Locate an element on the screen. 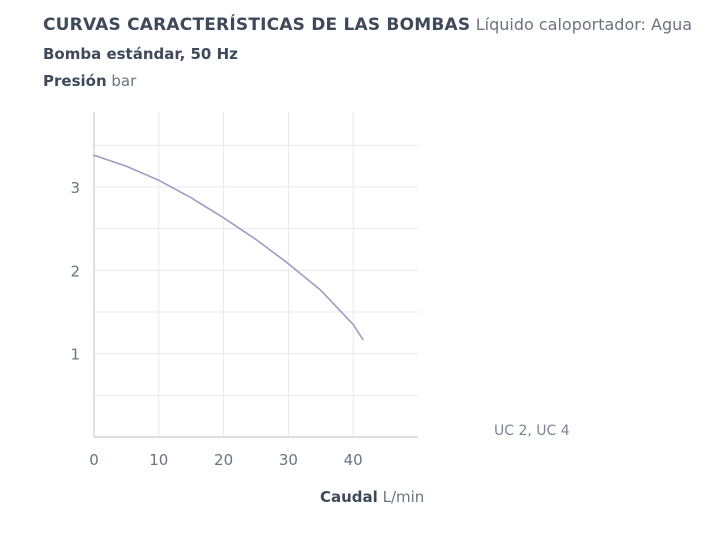 The image size is (720, 538). x-tick-label: 40 is located at coordinates (353, 460).